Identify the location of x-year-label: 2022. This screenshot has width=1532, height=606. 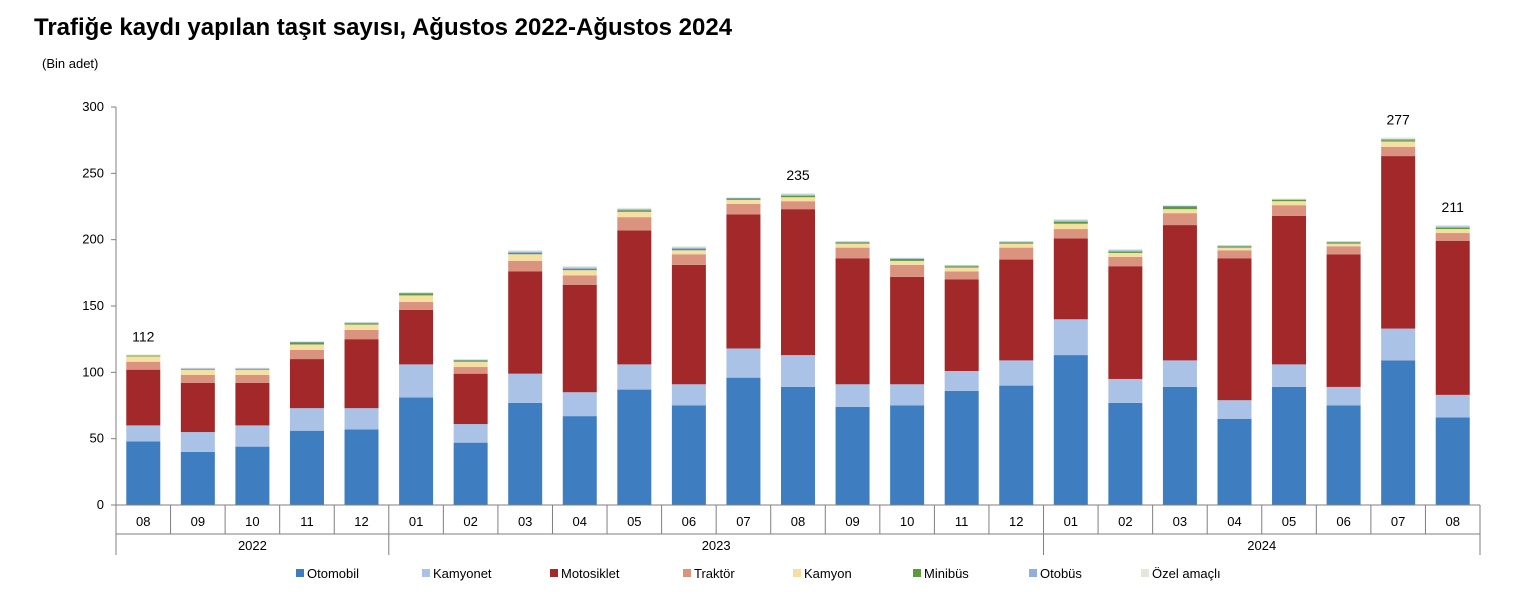
(252, 545).